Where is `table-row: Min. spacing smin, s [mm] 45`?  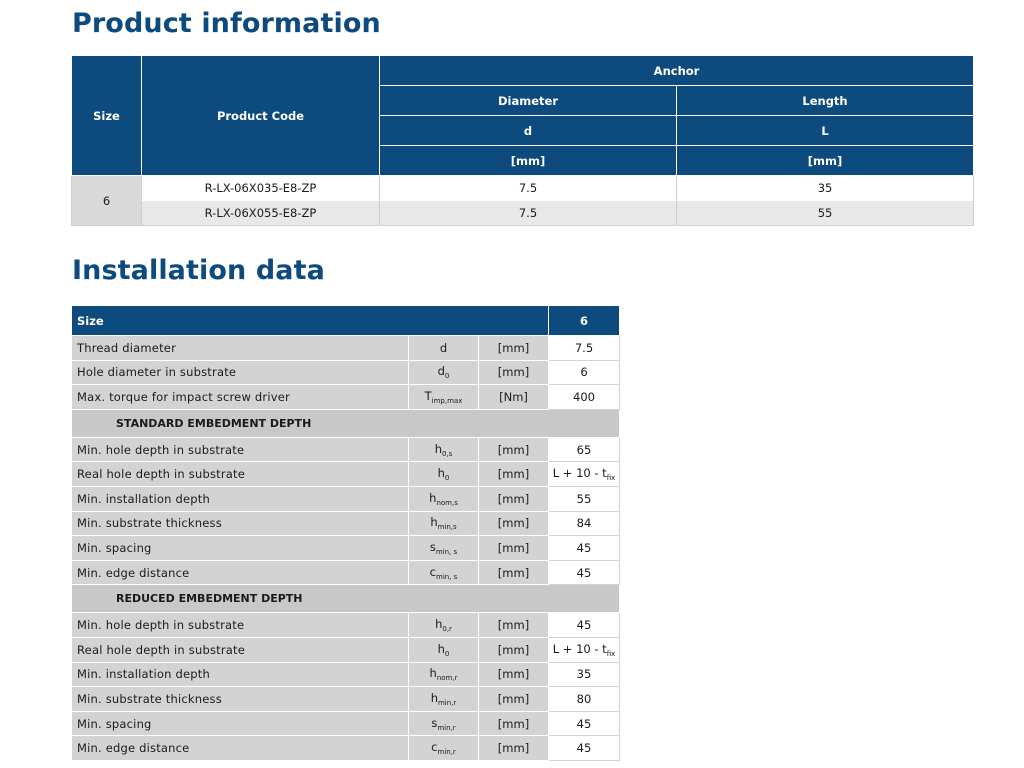 table-row: Min. spacing smin, s [mm] 45 is located at coordinates (345, 548).